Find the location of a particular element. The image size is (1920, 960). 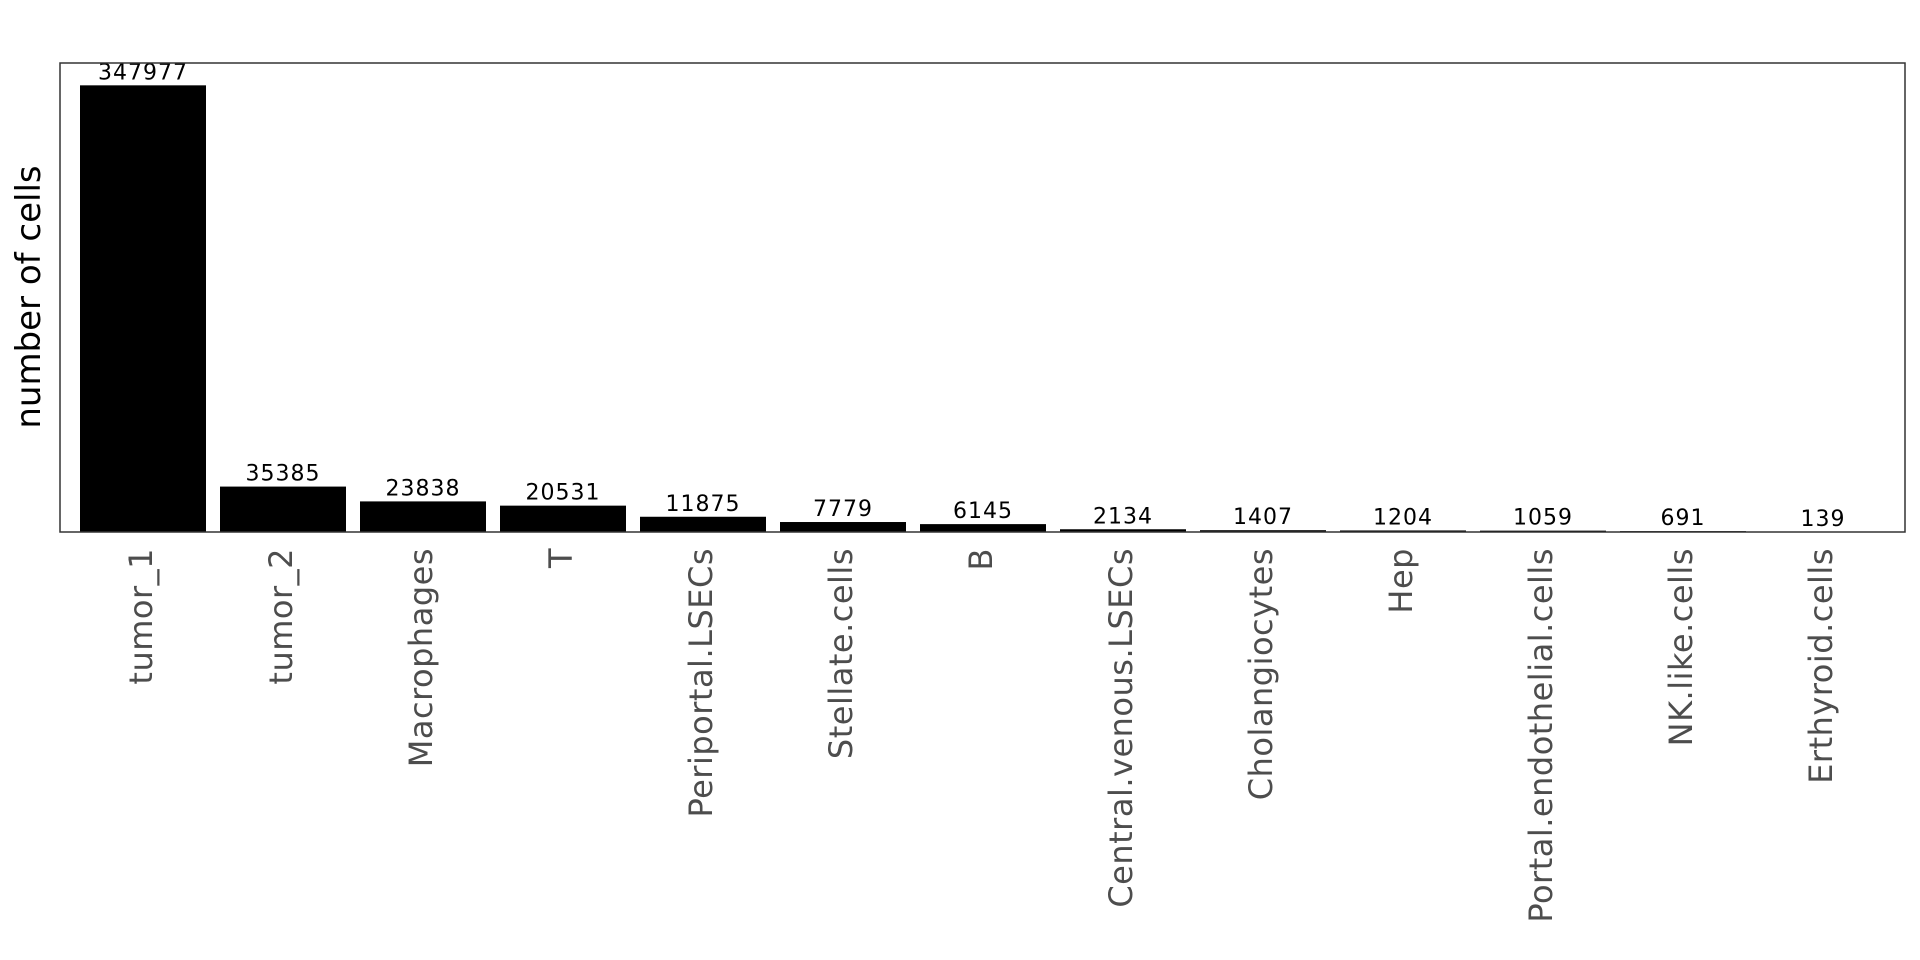

bar-cholangiocytes is located at coordinates (1263, 531).